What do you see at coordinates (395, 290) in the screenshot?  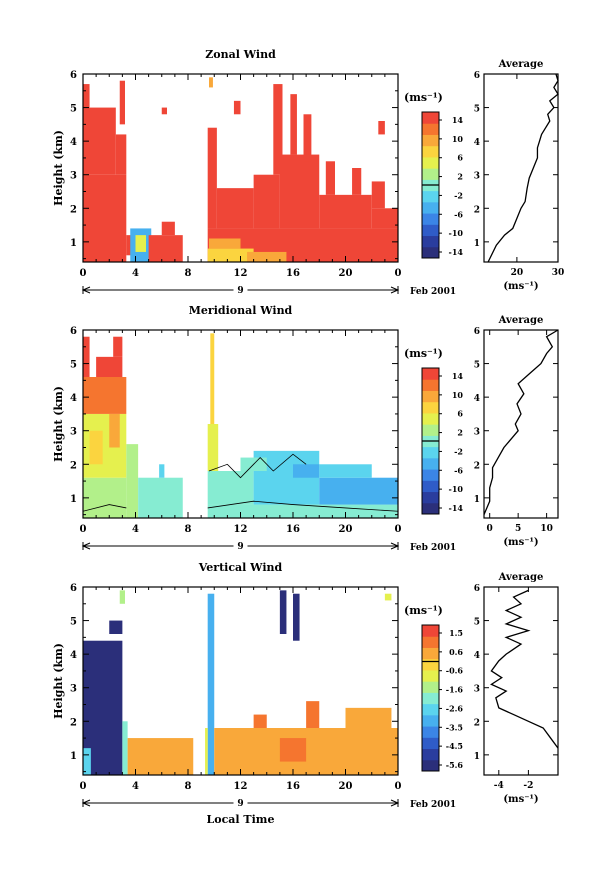 I see `day-arrow-right` at bounding box center [395, 290].